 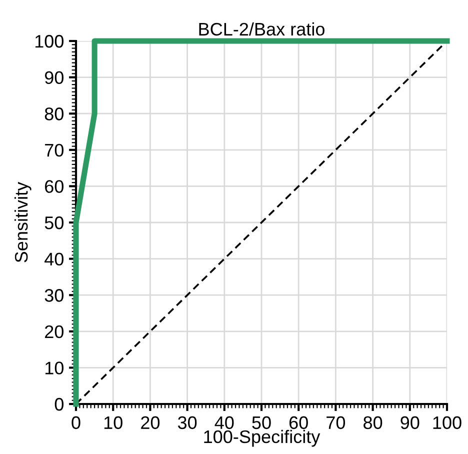 I want to click on y-tick-label: 40, so click(x=54, y=259).